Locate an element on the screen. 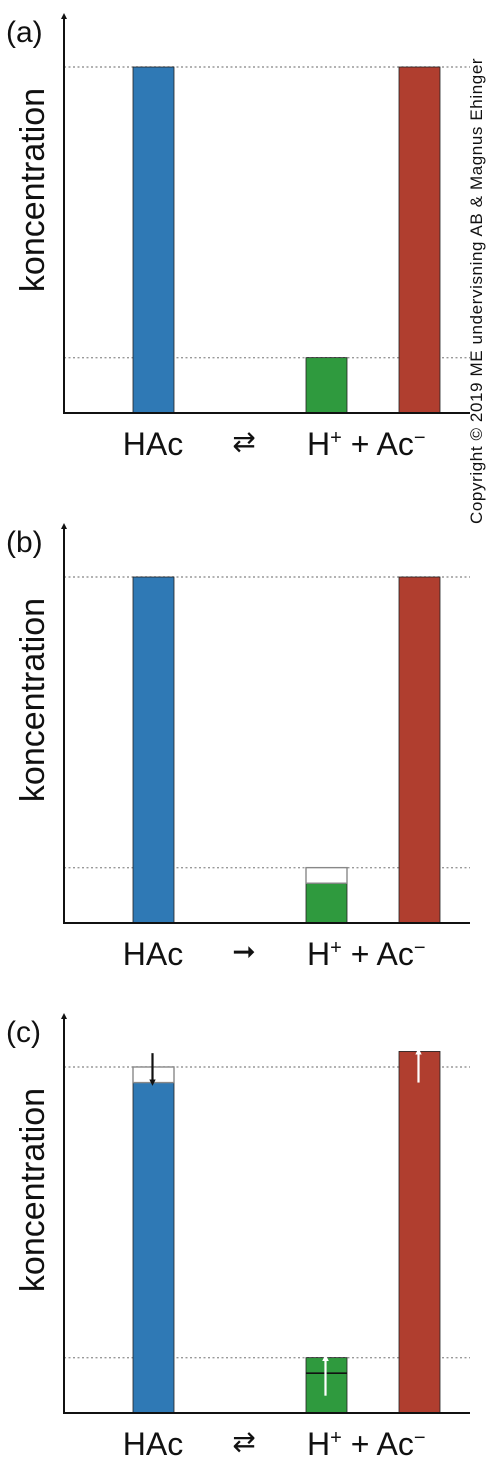  reaction-arrow-symbol: ➞ is located at coordinates (243, 951).